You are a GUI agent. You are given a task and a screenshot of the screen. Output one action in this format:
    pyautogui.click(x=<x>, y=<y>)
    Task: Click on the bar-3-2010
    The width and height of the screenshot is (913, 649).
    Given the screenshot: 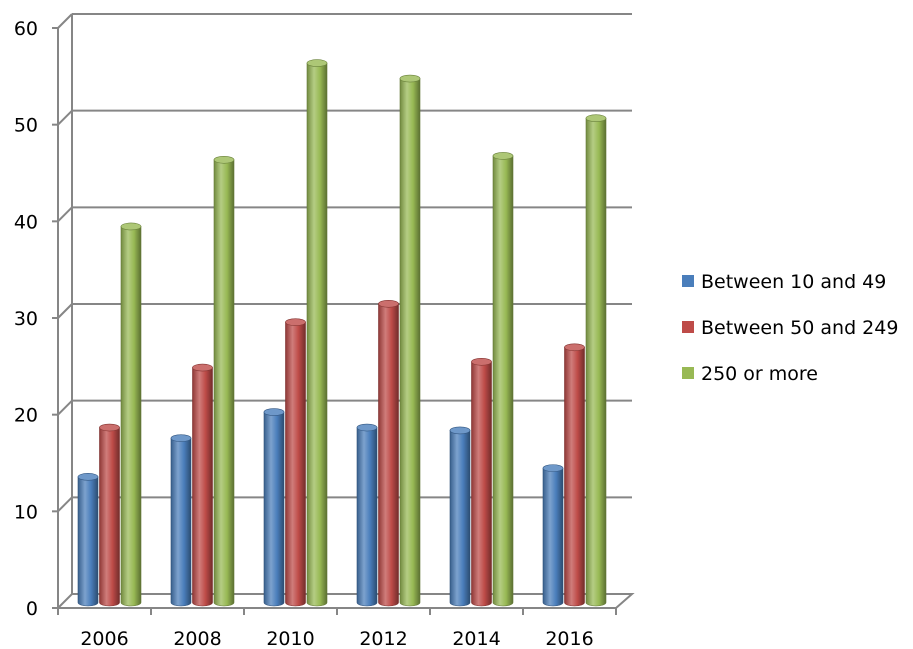 What is the action you would take?
    pyautogui.click(x=317, y=333)
    